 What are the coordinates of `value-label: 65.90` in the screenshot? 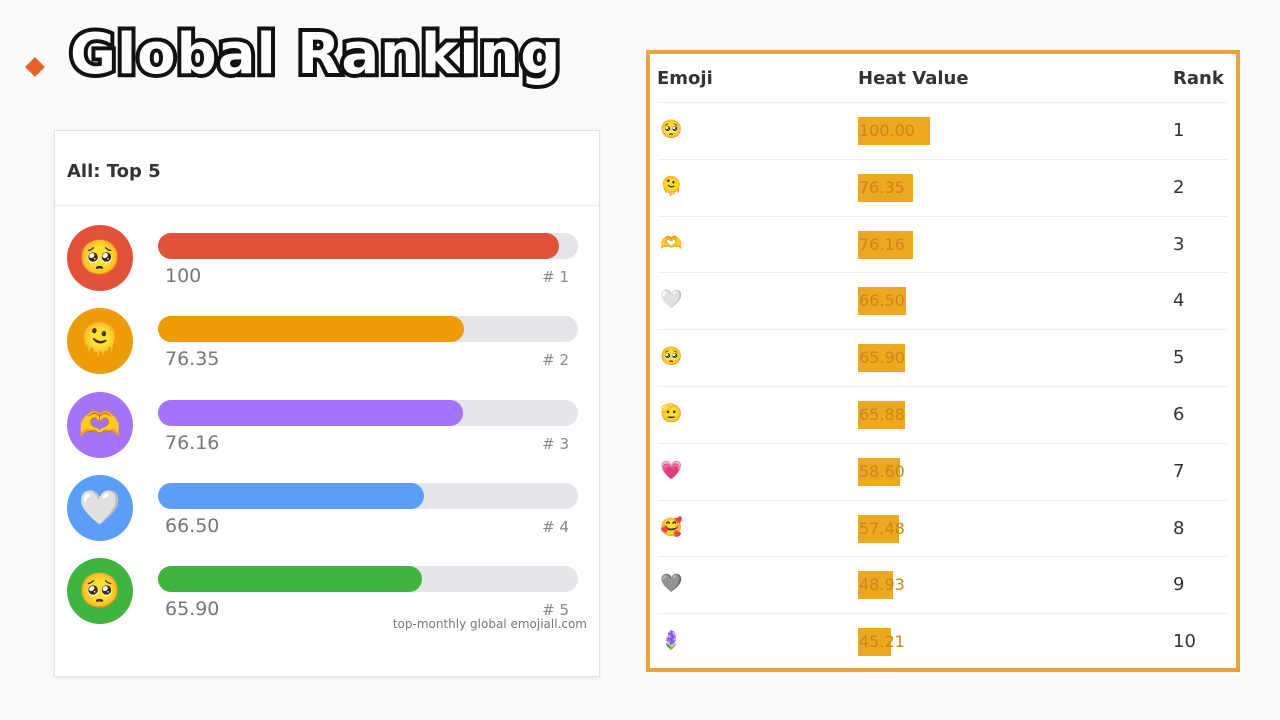 It's located at (192, 609).